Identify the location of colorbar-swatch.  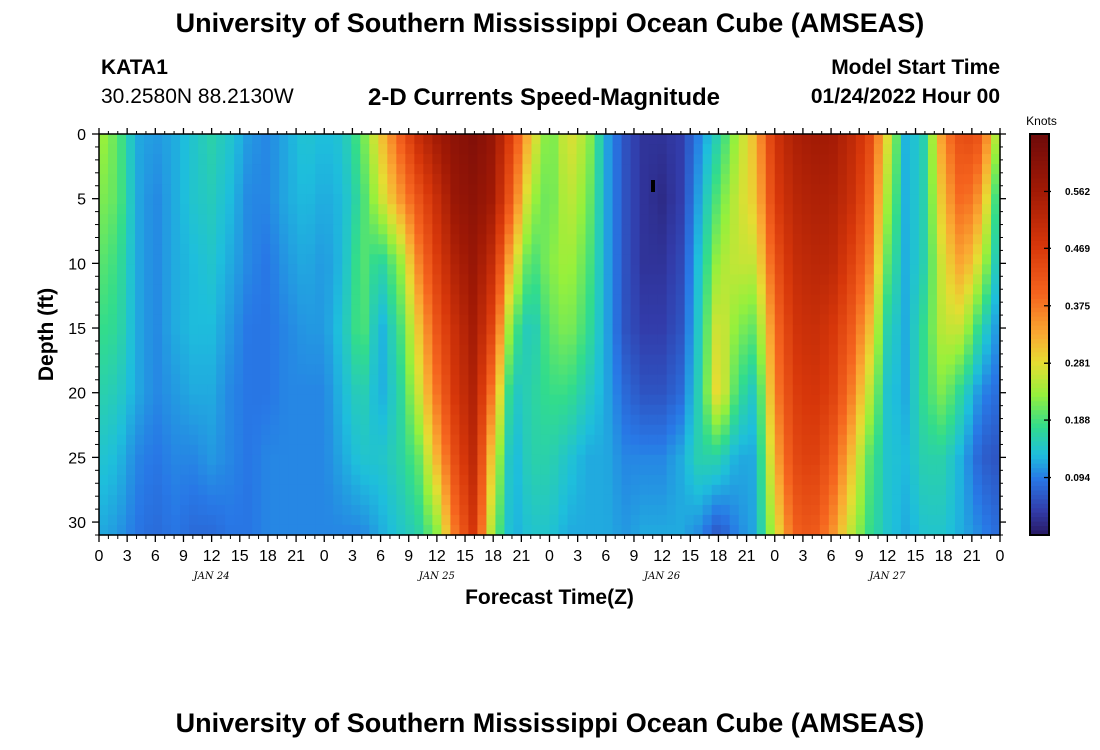
(1039, 529).